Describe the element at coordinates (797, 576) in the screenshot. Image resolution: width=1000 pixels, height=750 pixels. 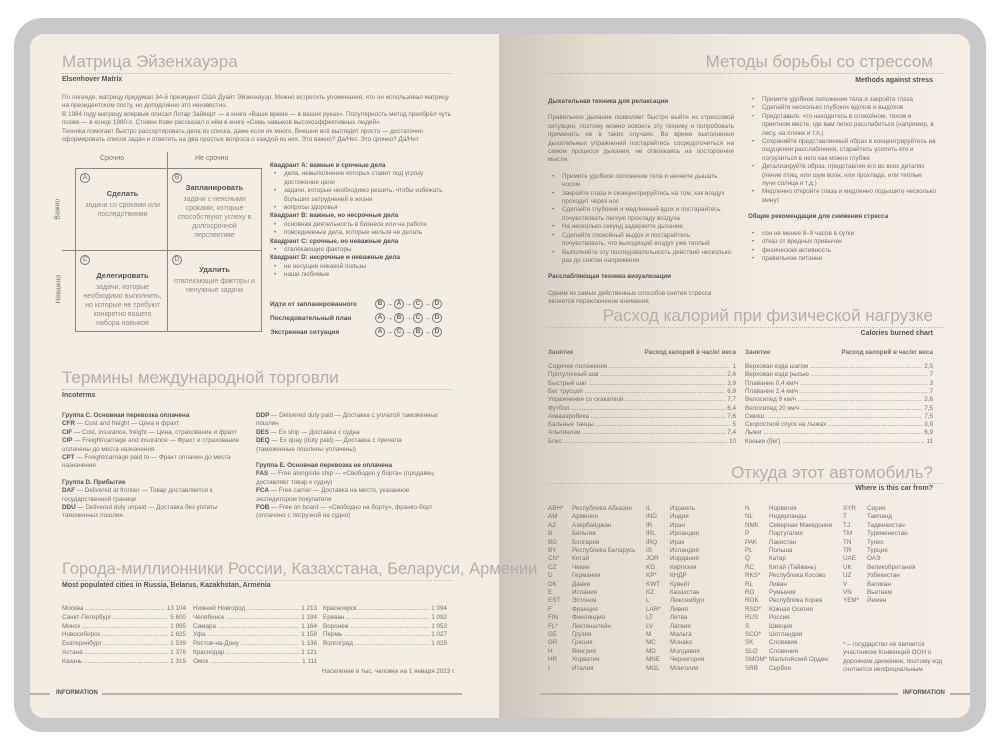
I see `country-name: Республика Косово` at that location.